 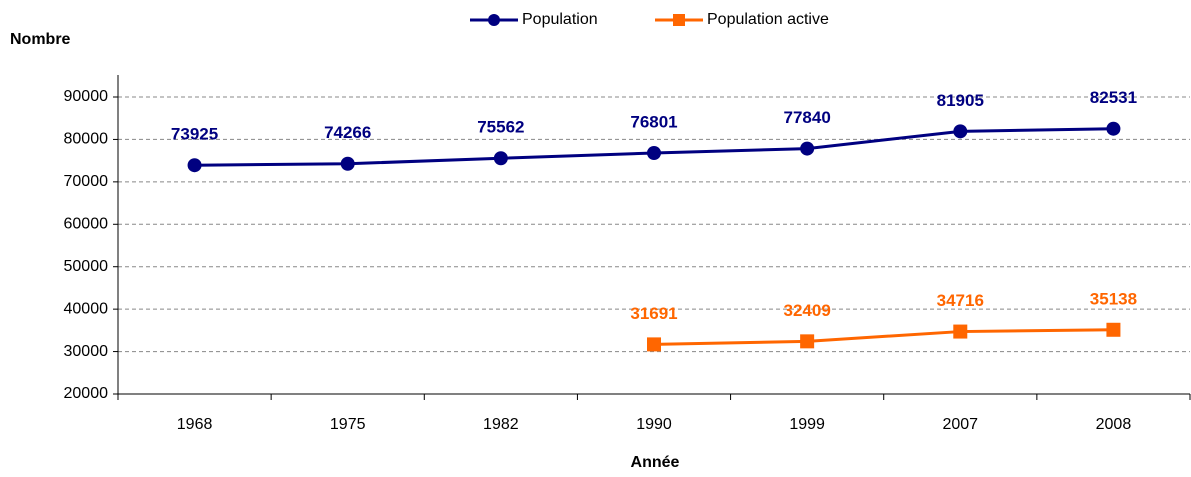 What do you see at coordinates (807, 117) in the screenshot?
I see `data-label: 77840` at bounding box center [807, 117].